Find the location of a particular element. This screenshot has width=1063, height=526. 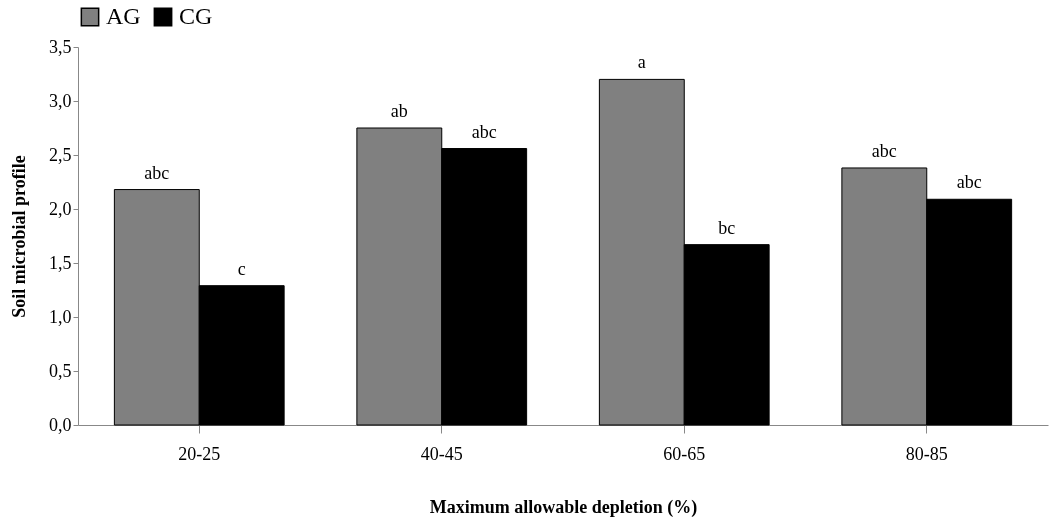

y-tick-label: 1,5 is located at coordinates (60, 262).